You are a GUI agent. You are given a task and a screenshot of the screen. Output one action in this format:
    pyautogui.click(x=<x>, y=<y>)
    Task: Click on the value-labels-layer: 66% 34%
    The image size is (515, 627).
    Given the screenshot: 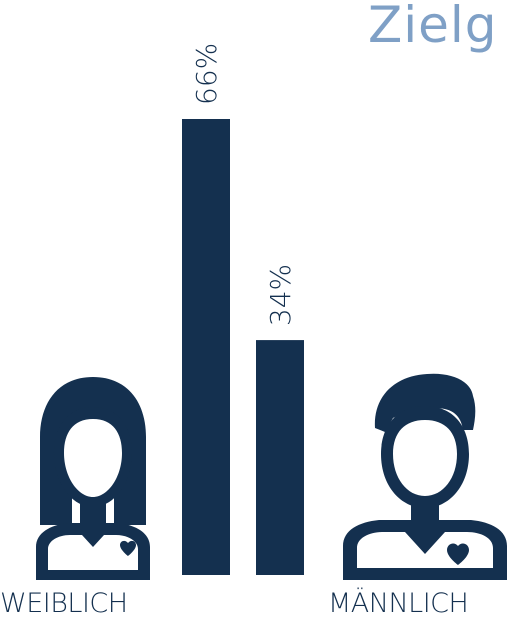 What is the action you would take?
    pyautogui.click(x=243, y=184)
    